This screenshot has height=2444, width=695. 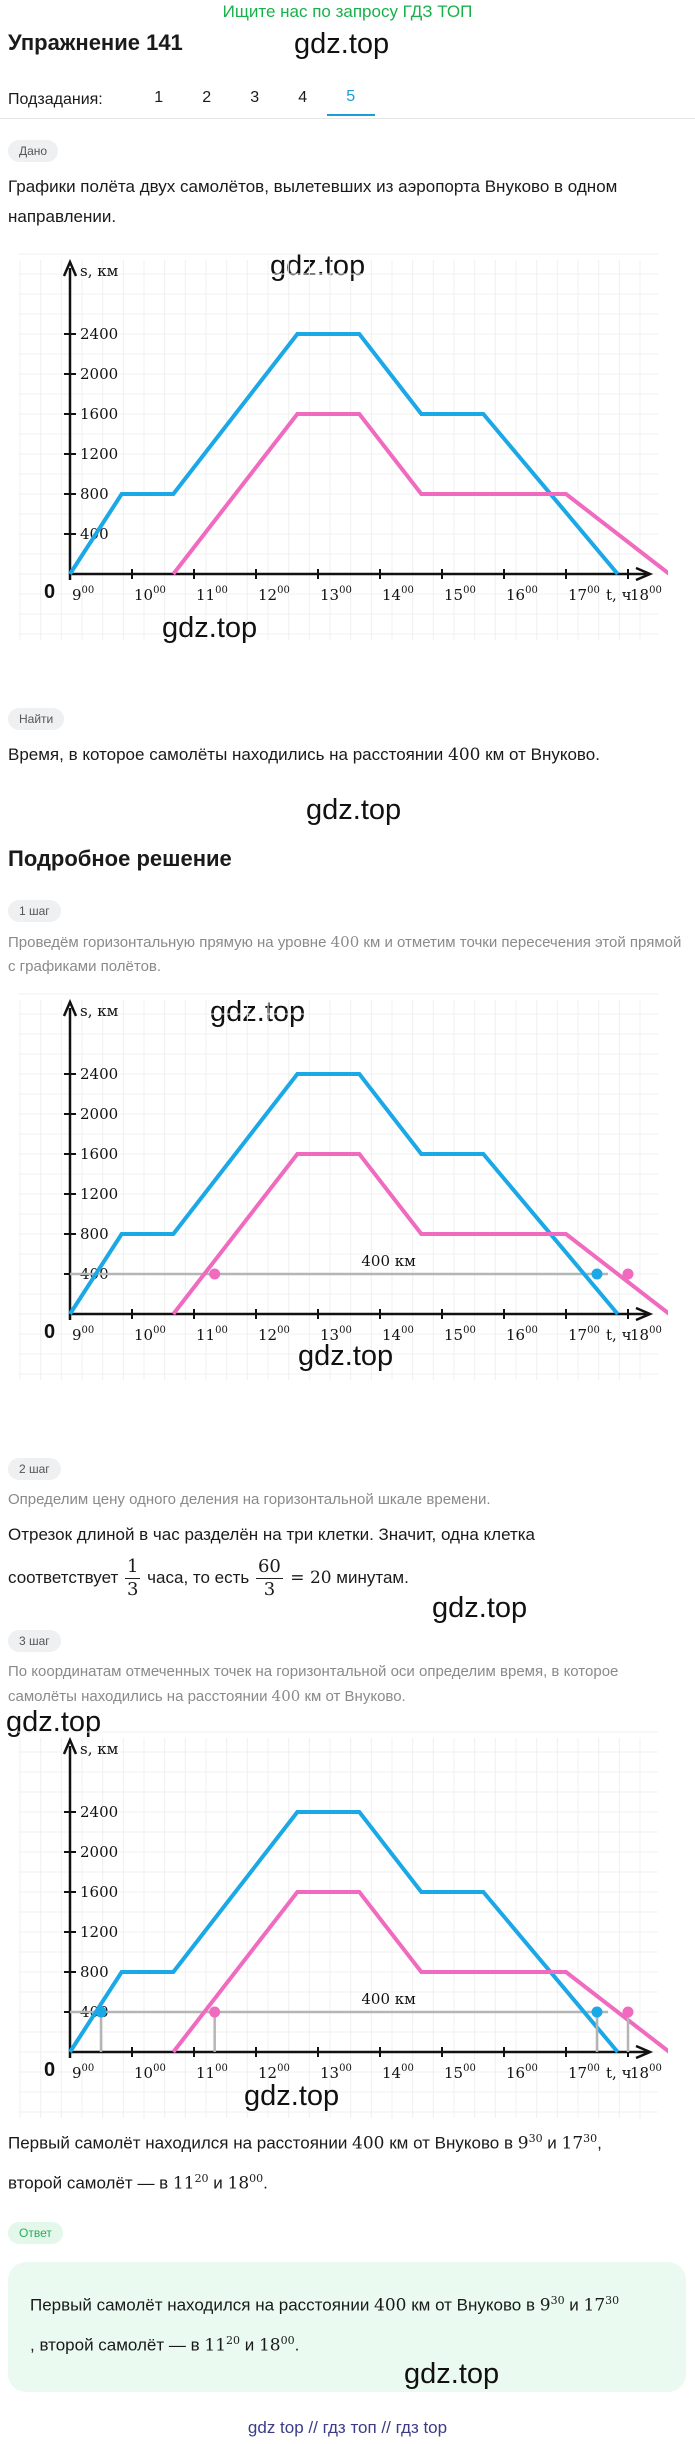 What do you see at coordinates (34, 1641) in the screenshot?
I see `step3-chip: 3 шаг` at bounding box center [34, 1641].